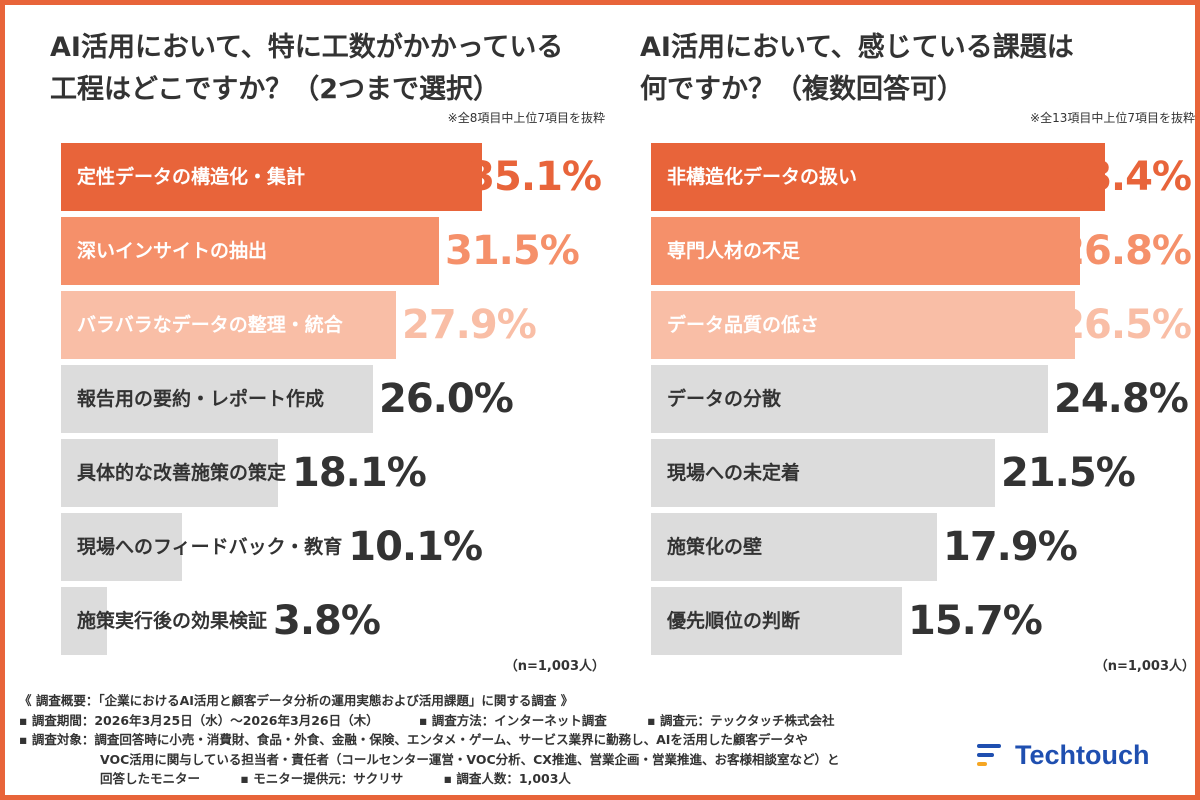 The image size is (1200, 800). I want to click on bar-value-label: 17.9%, so click(1010, 547).